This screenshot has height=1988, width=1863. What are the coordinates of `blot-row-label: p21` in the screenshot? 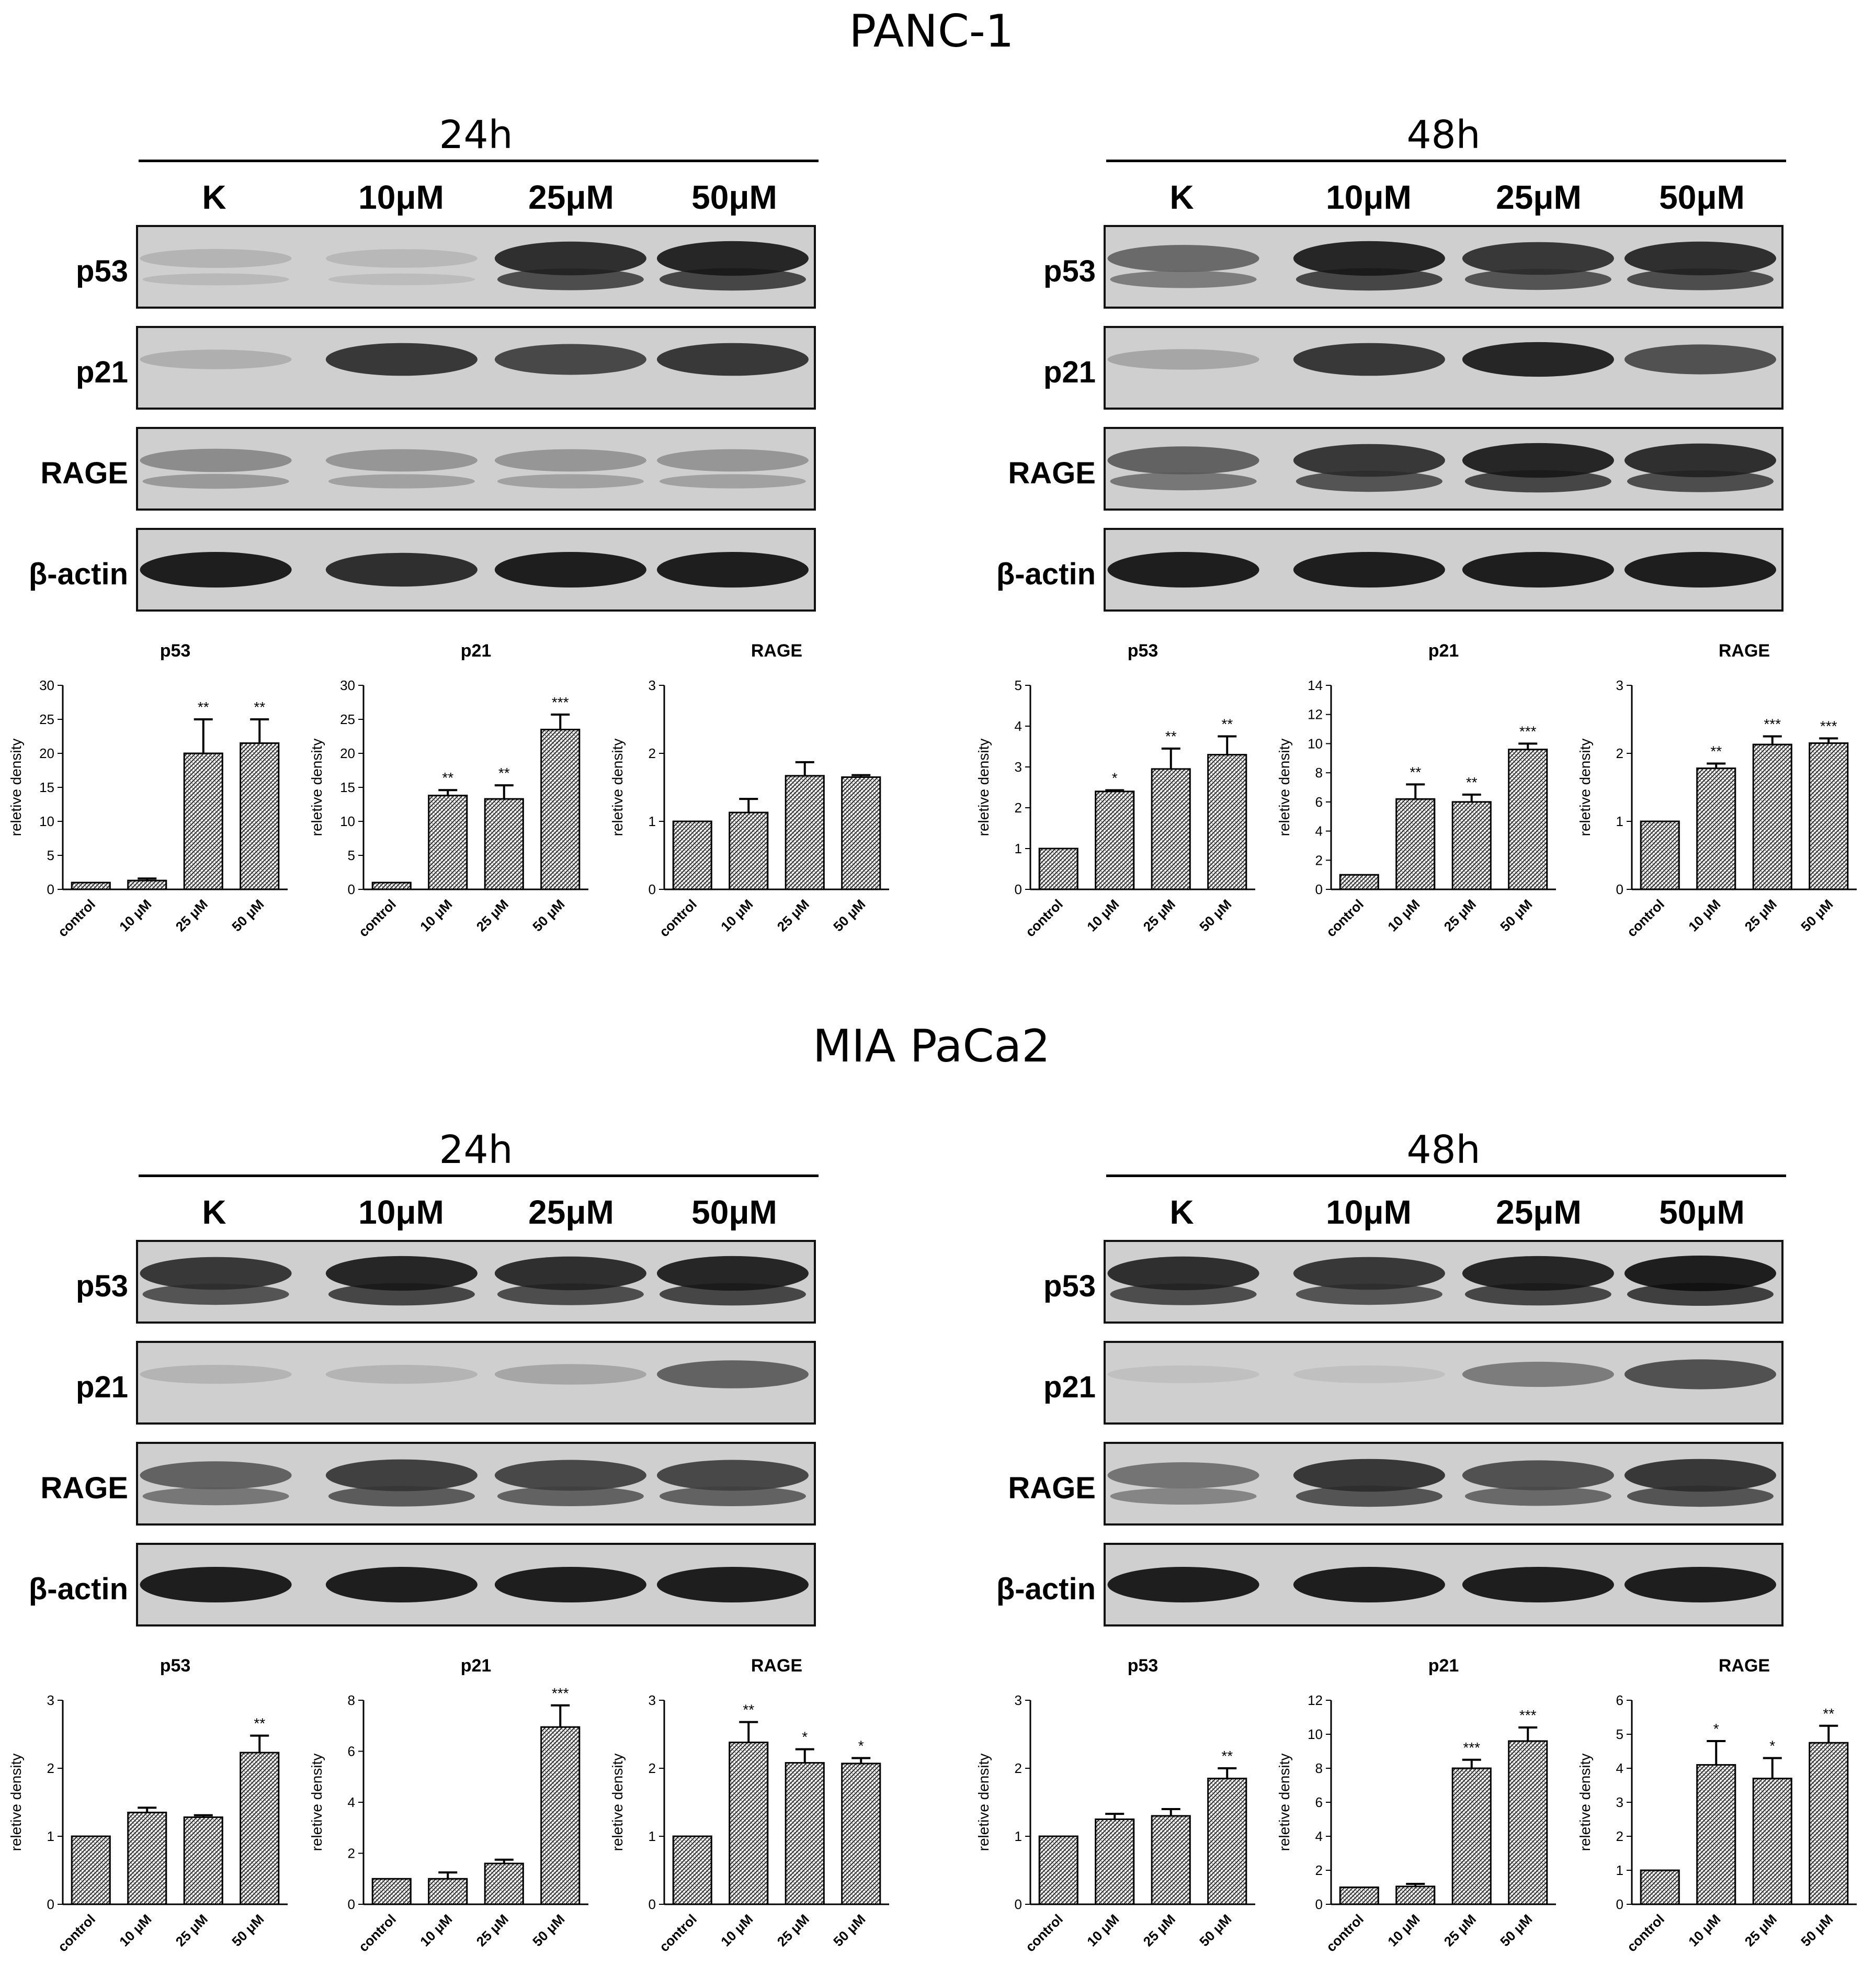 It's located at (102, 1387).